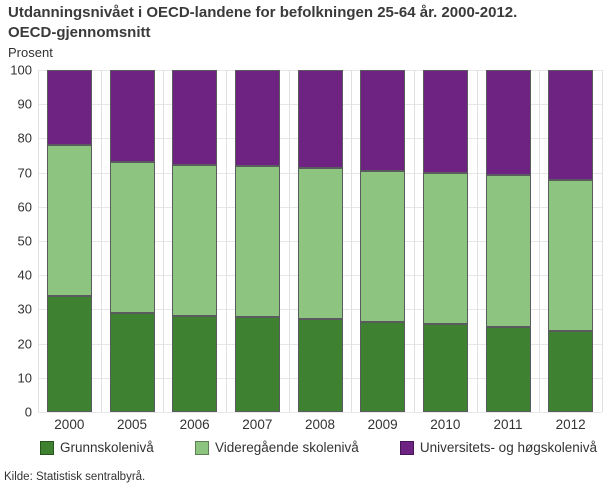 The height and width of the screenshot is (488, 610). I want to click on x-axis-label: 2012, so click(570, 424).